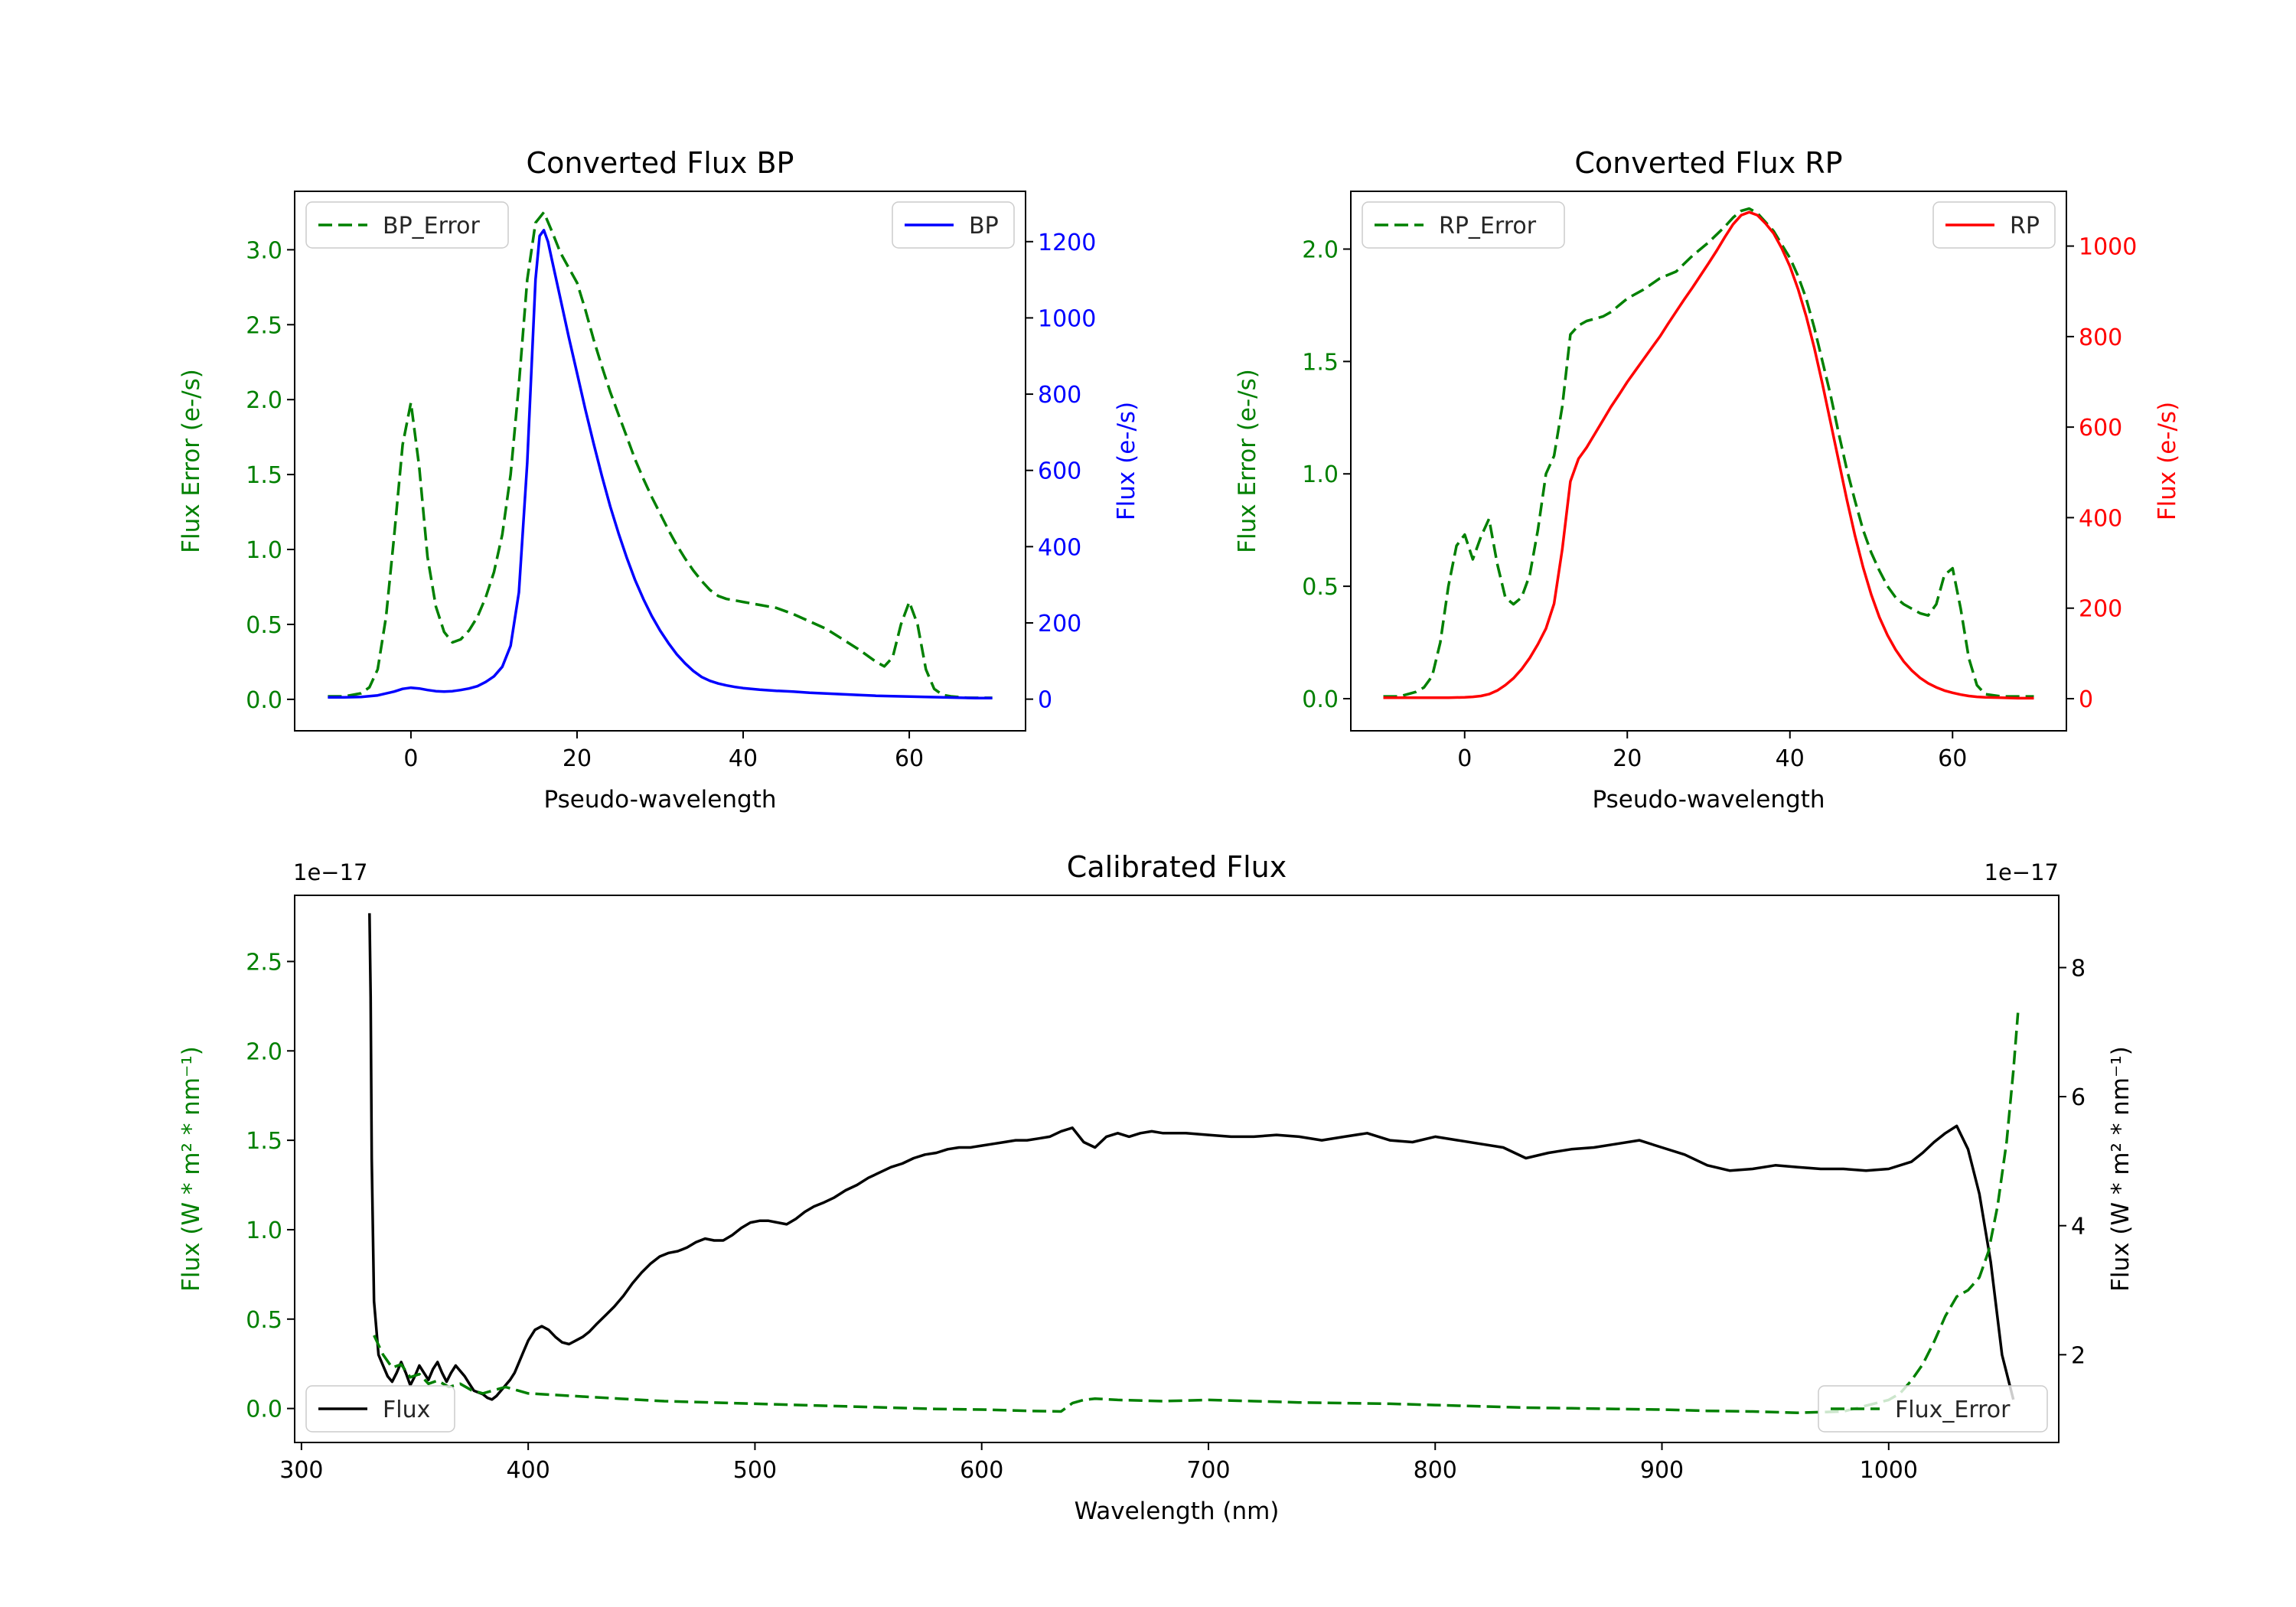 Image resolution: width=2296 pixels, height=1607 pixels. Describe the element at coordinates (981, 1470) in the screenshot. I see `x-tick-label: 600` at that location.